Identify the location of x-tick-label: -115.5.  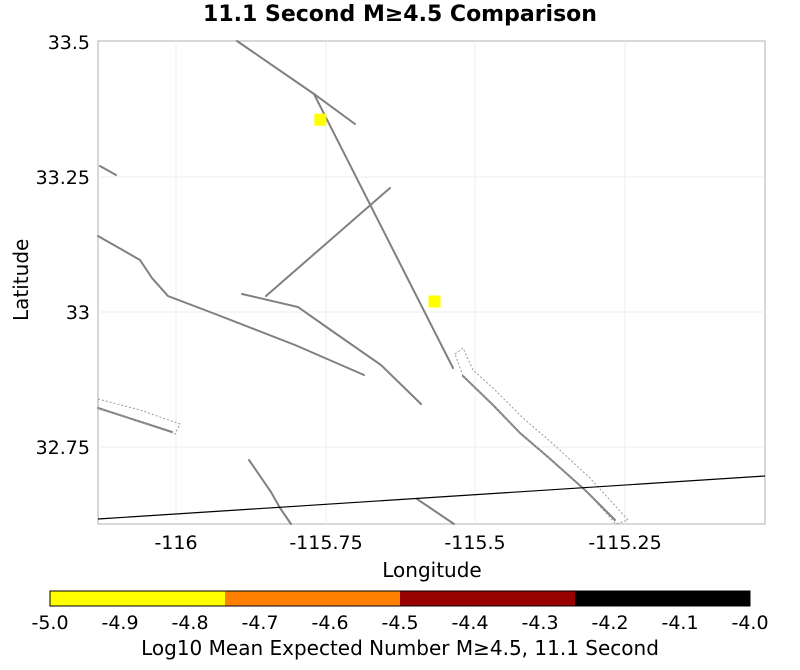
(475, 543).